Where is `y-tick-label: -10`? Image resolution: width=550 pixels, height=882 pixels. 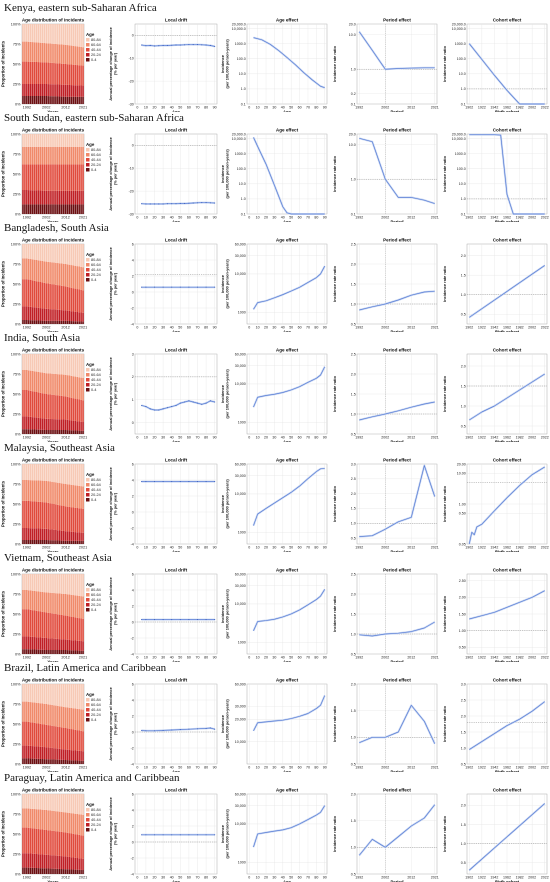
y-tick-label: -10 is located at coordinates (131, 59).